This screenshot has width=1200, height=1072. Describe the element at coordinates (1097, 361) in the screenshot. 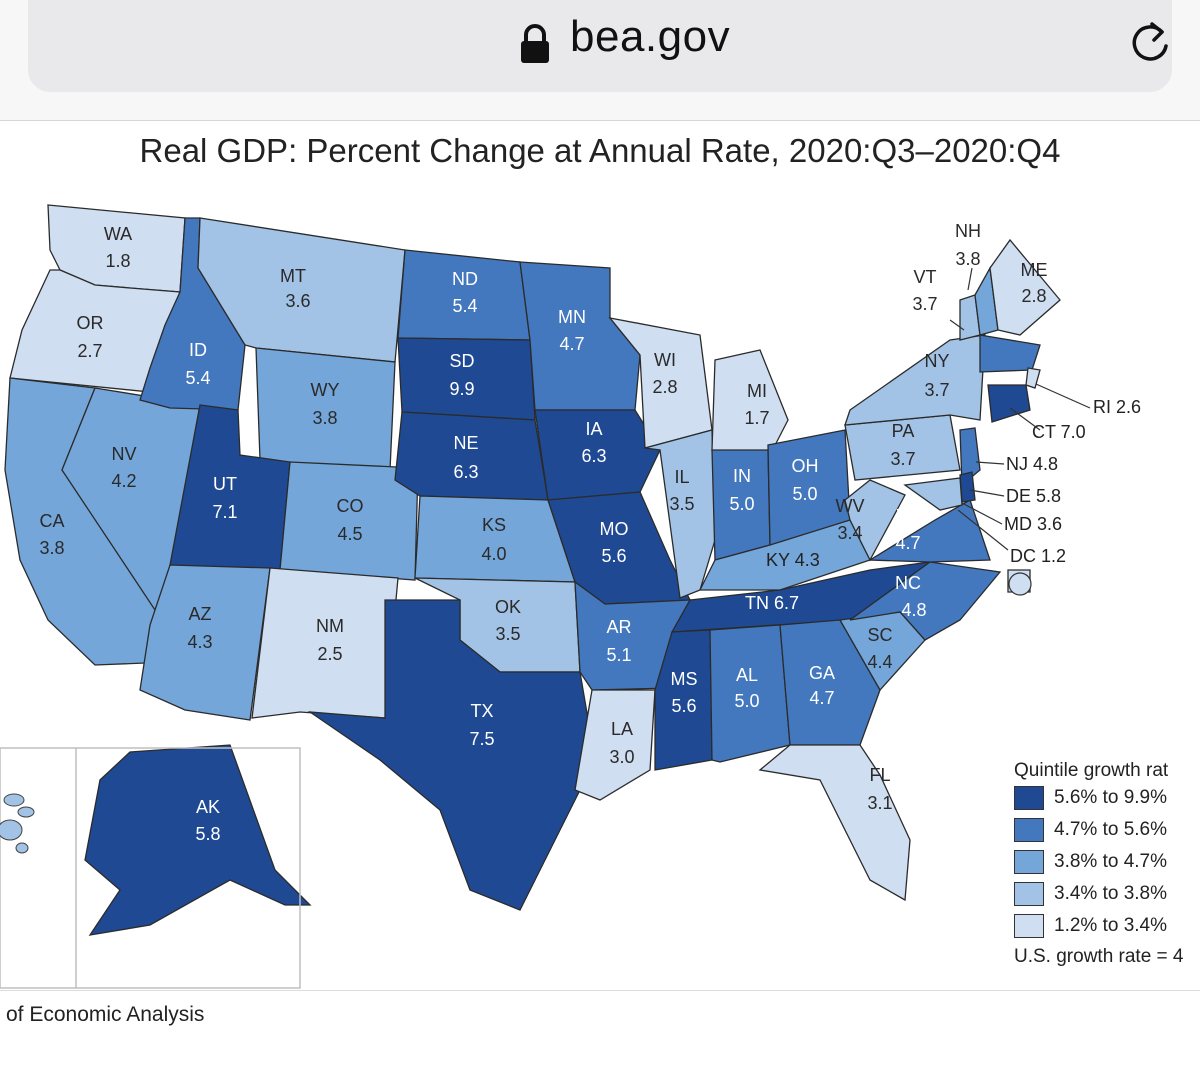

I see `state-value-ma: 4.7` at that location.